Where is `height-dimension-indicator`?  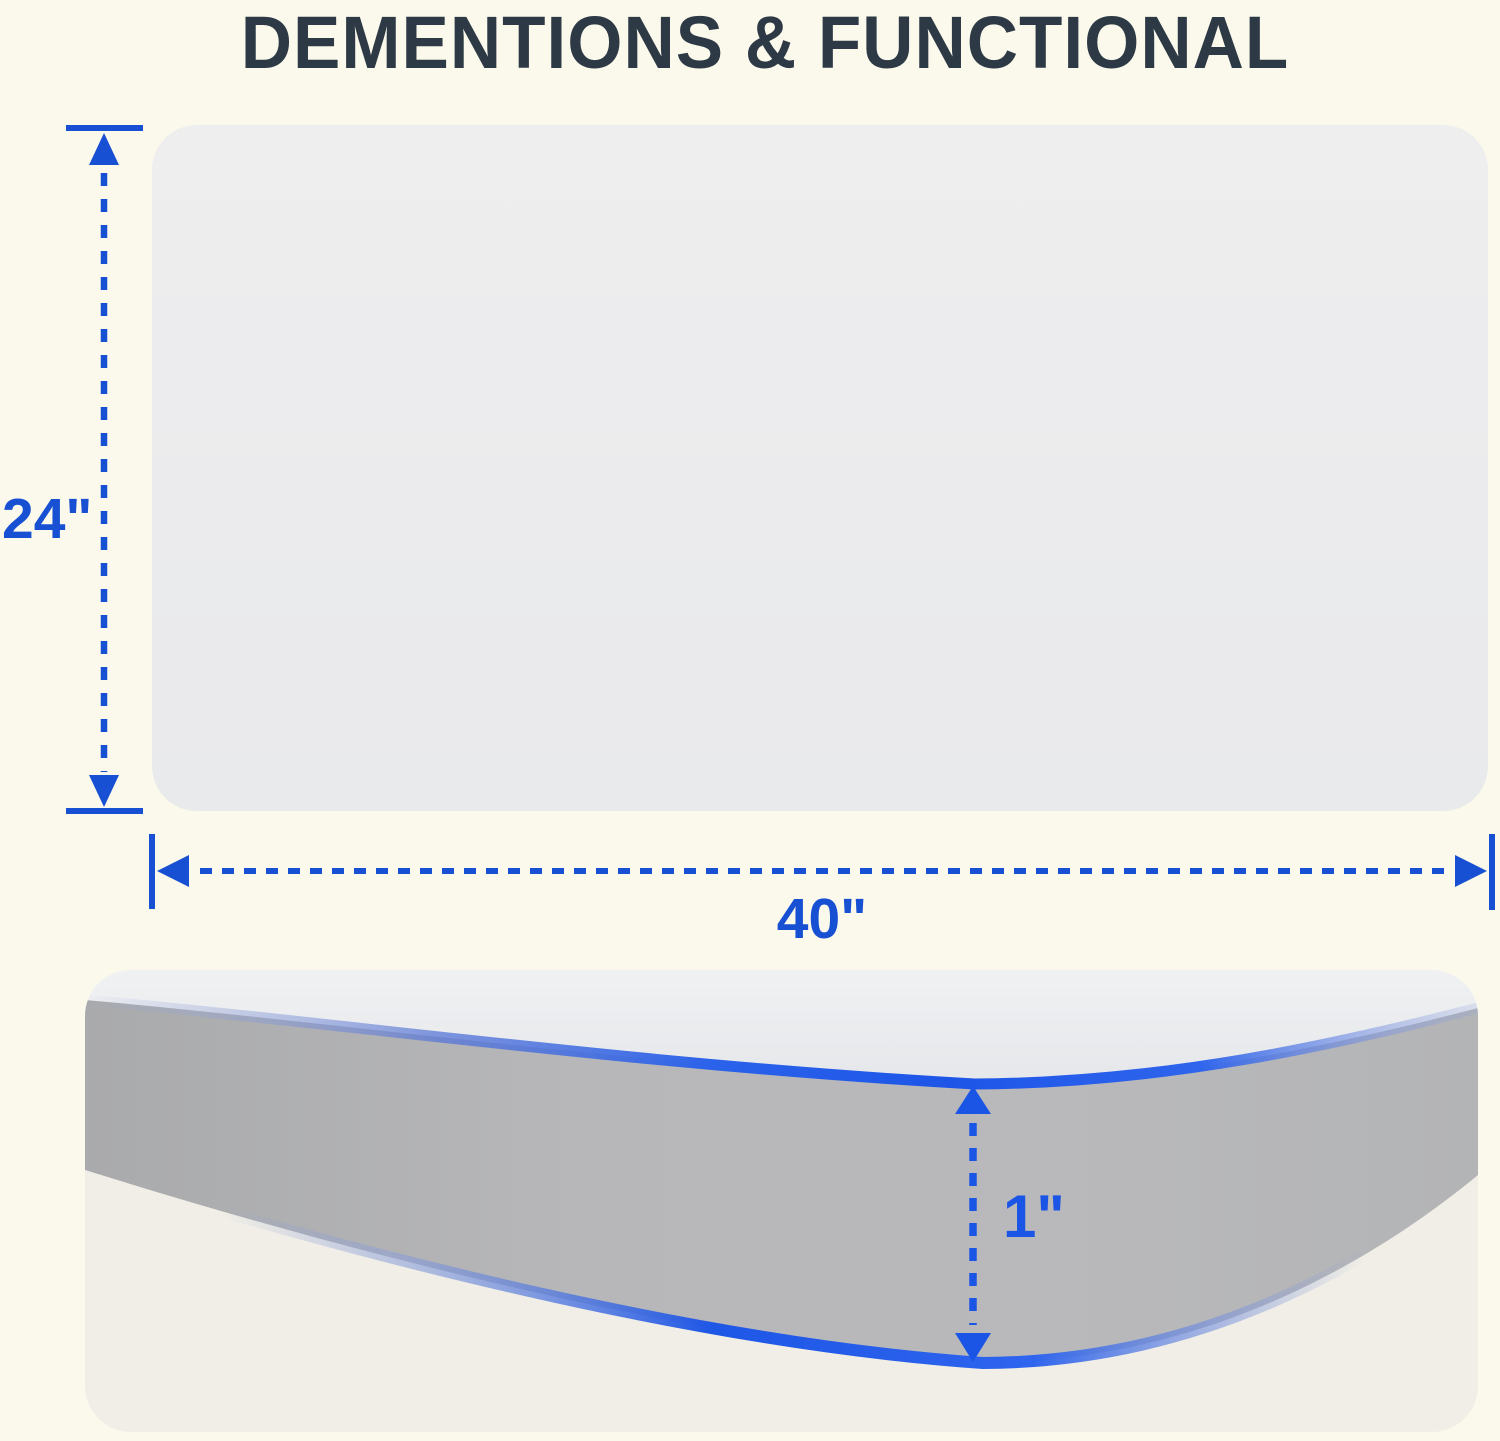
height-dimension-indicator is located at coordinates (104, 469).